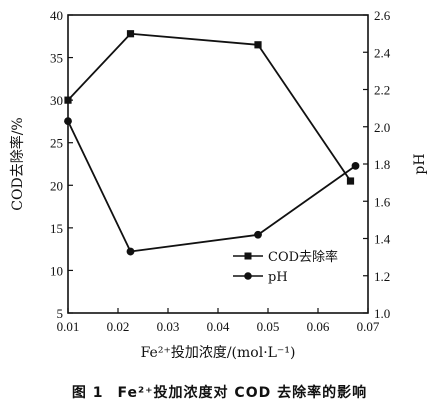 The width and height of the screenshot is (439, 417). What do you see at coordinates (218, 326) in the screenshot?
I see `x-tick-label: 0.04` at bounding box center [218, 326].